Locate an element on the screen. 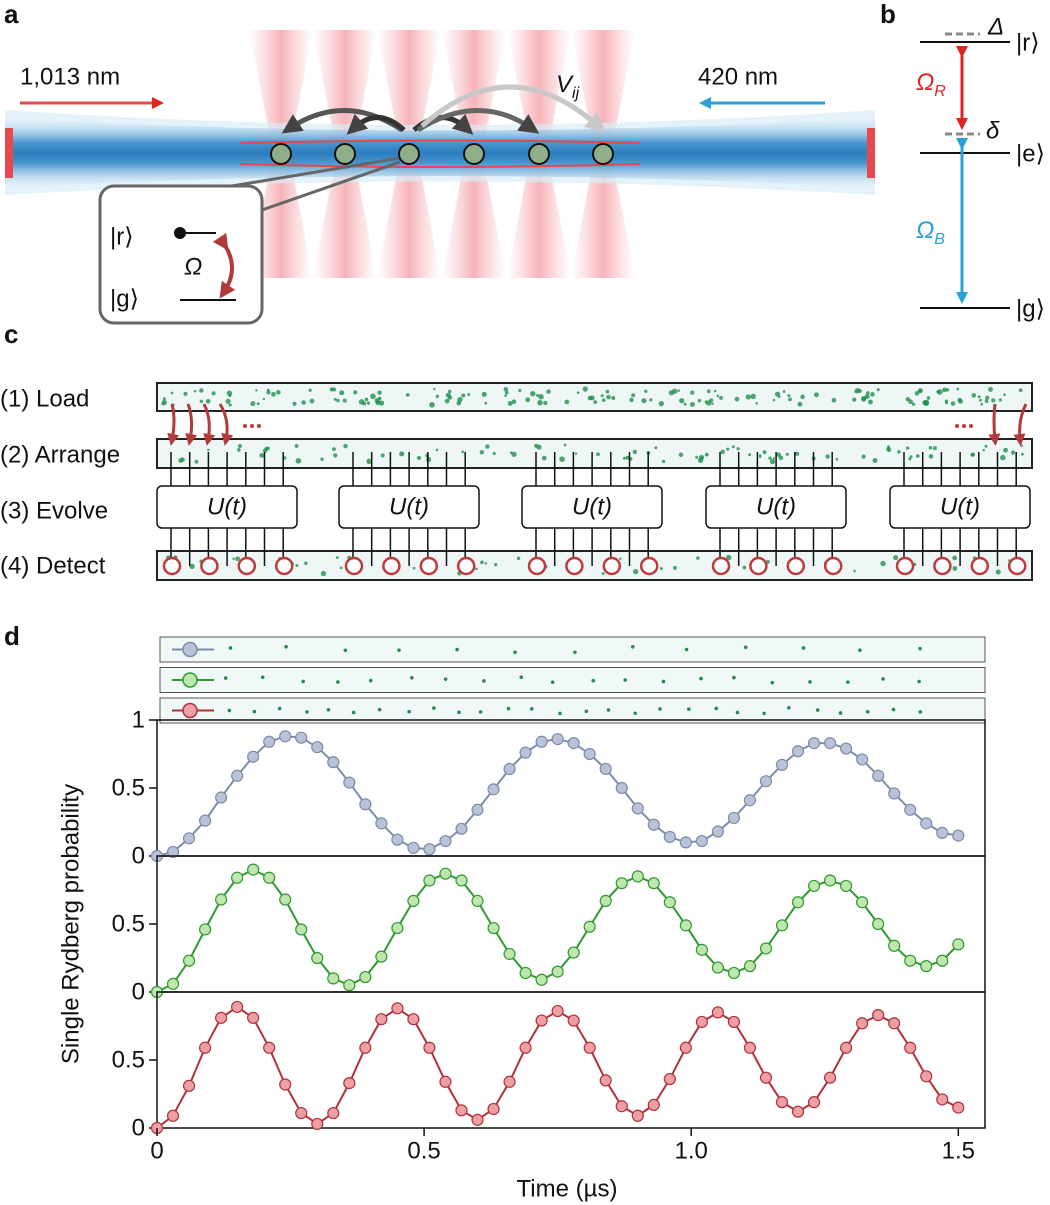 This screenshot has height=1205, width=1050. legend-strip is located at coordinates (572, 710).